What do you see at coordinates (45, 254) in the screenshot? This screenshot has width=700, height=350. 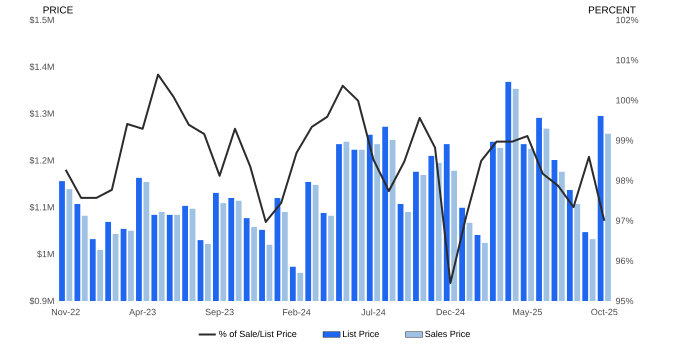 I see `y-tick-label: $1M` at bounding box center [45, 254].